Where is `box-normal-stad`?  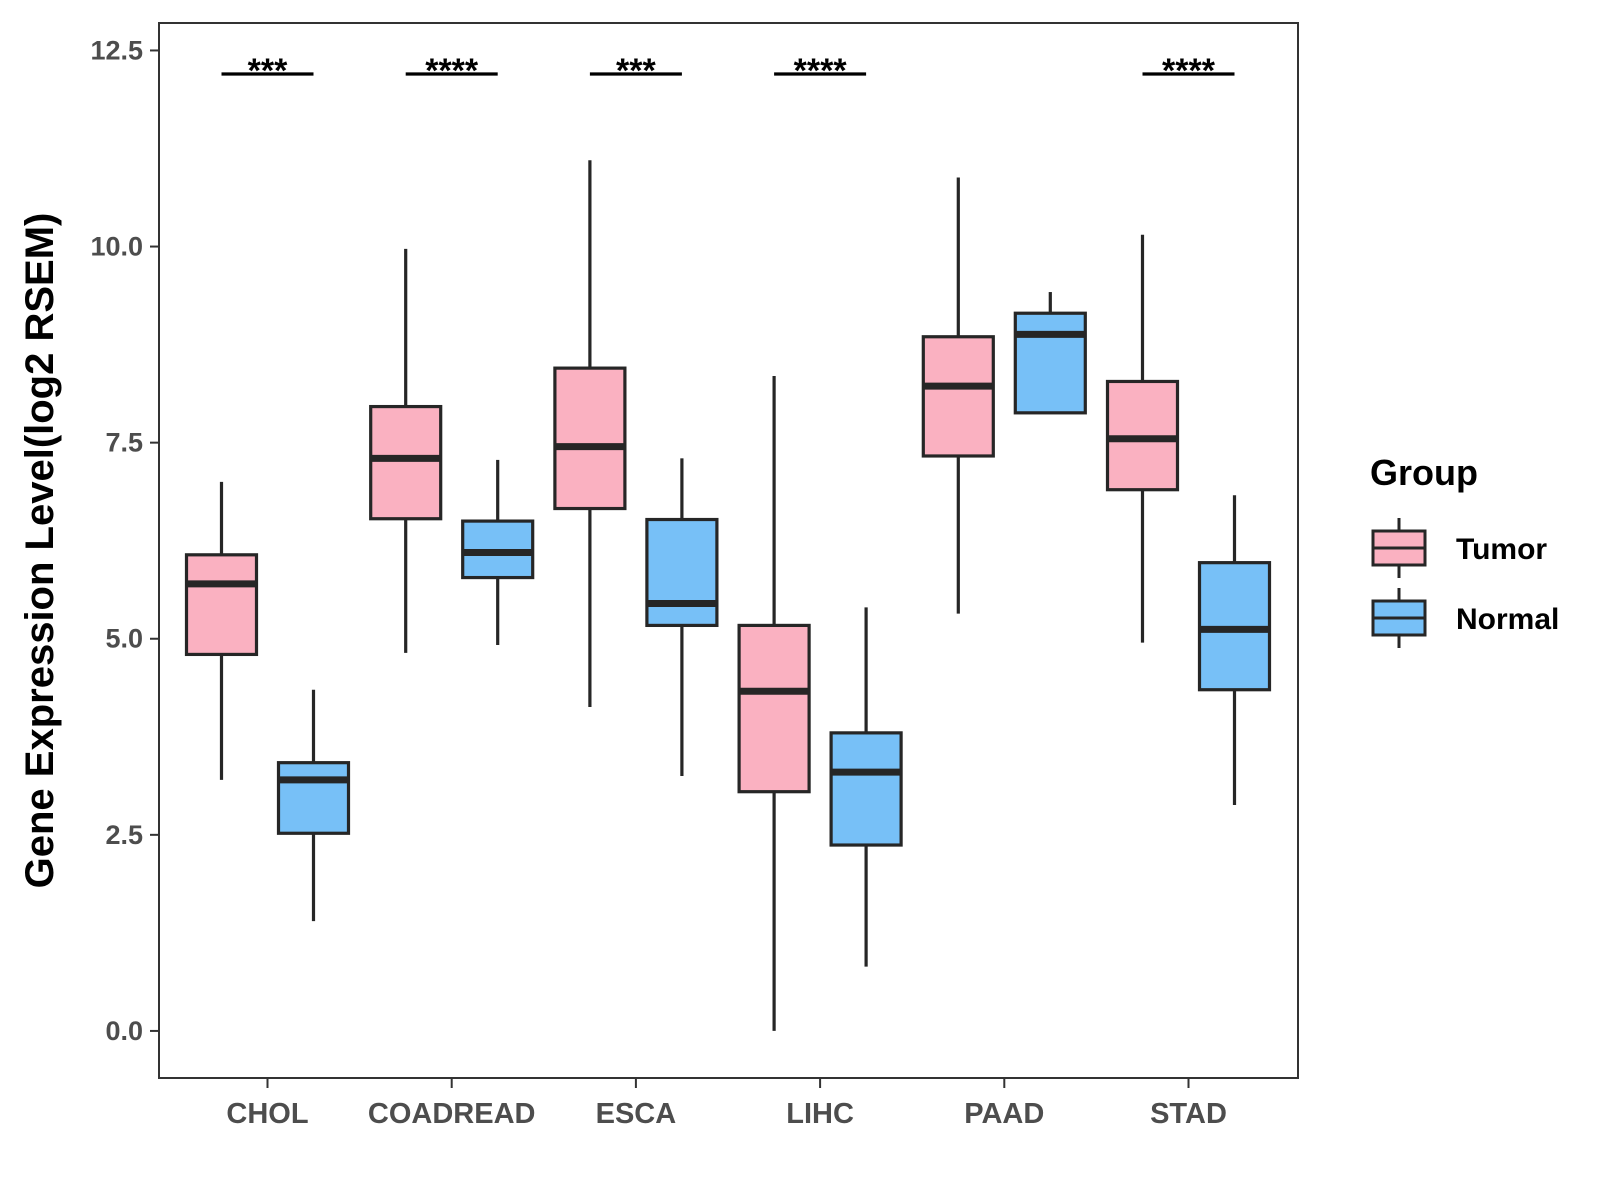
box-normal-stad is located at coordinates (1234, 650).